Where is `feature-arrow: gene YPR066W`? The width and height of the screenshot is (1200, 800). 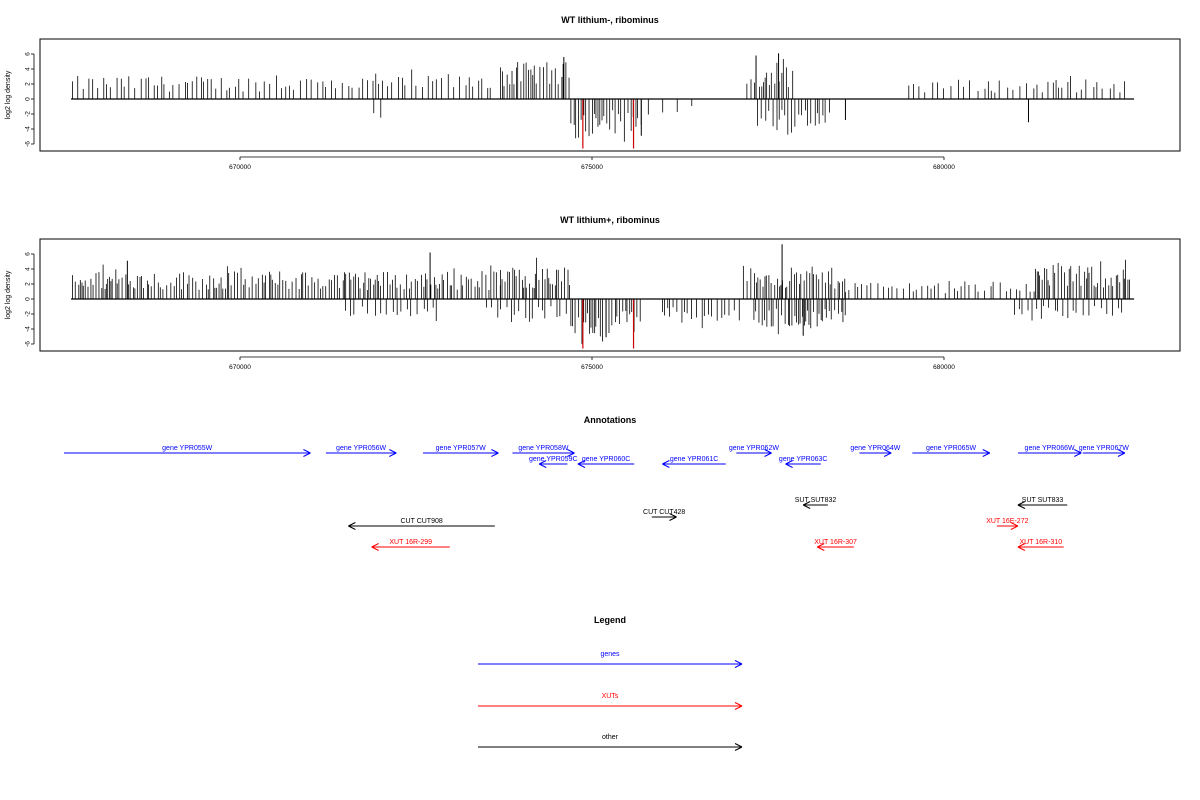
feature-arrow: gene YPR066W is located at coordinates (1049, 451).